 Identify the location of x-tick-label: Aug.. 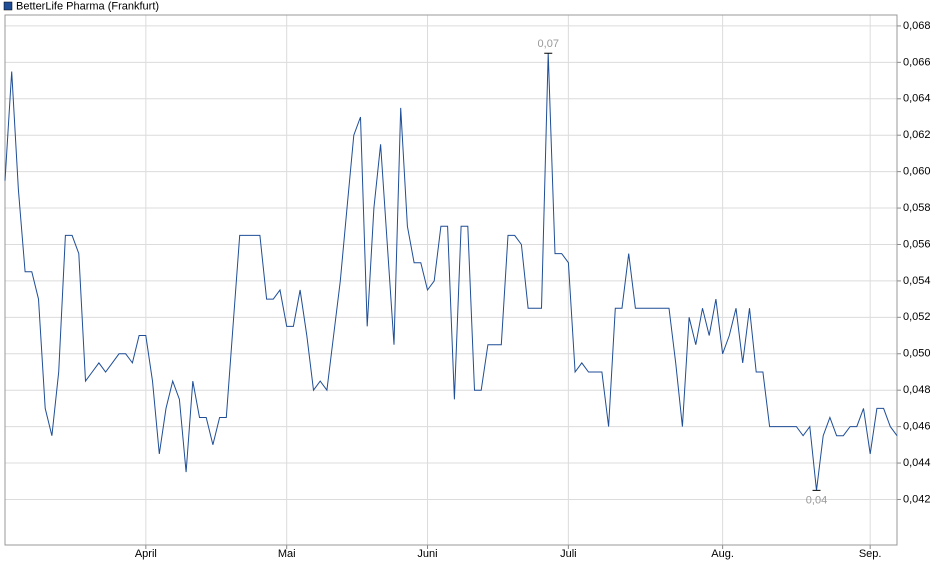
(722, 554).